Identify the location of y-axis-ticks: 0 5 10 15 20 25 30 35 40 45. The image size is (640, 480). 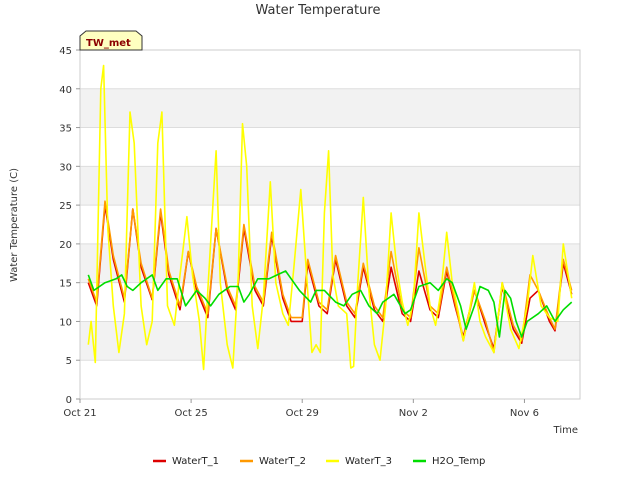
(69, 226).